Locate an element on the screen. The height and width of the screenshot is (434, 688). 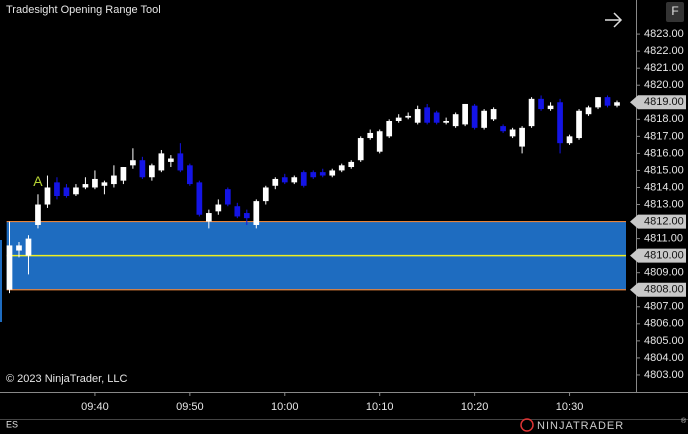
left-indicator is located at coordinates (1, 281).